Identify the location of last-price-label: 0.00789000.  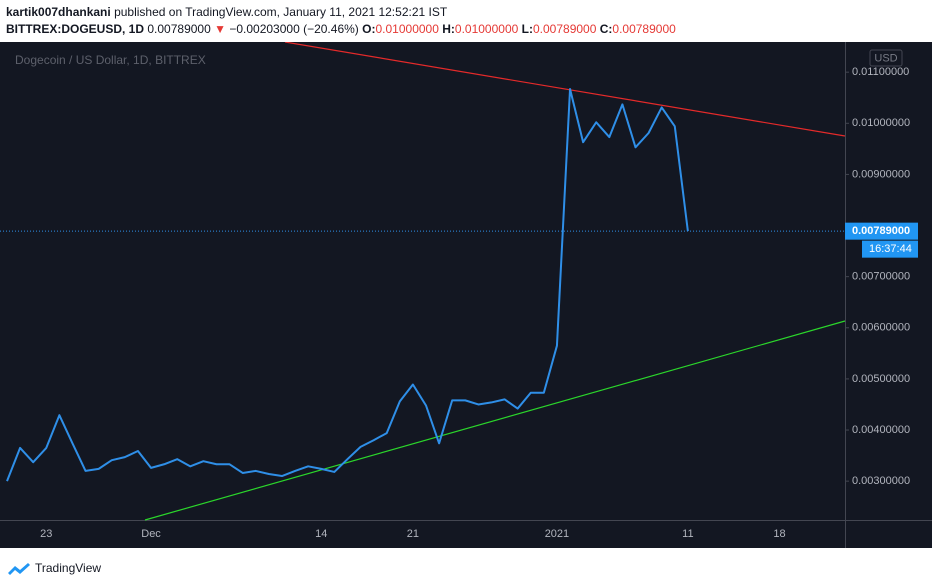
(881, 231).